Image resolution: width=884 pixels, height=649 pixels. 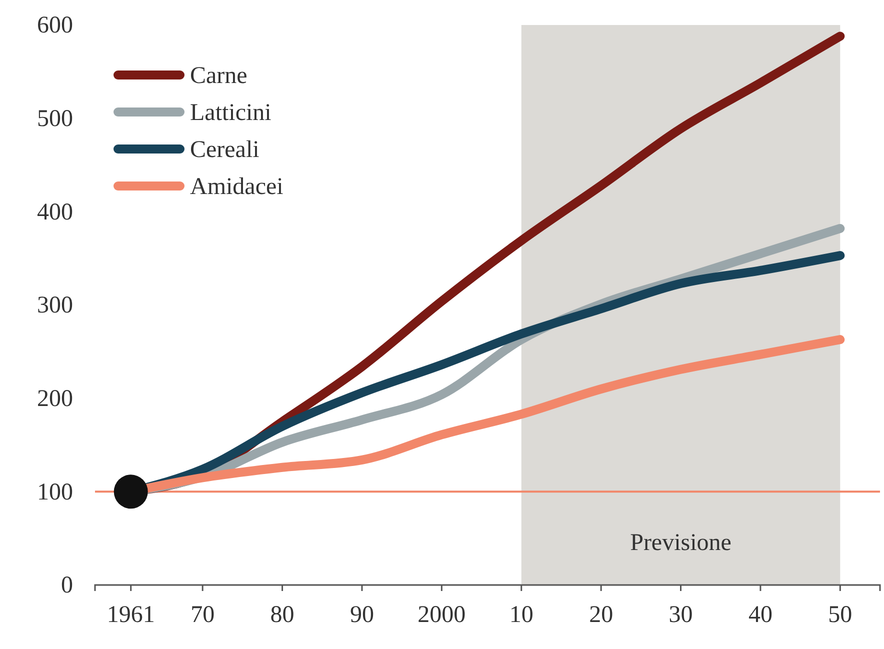 What do you see at coordinates (67, 585) in the screenshot?
I see `y-tick-label: 0` at bounding box center [67, 585].